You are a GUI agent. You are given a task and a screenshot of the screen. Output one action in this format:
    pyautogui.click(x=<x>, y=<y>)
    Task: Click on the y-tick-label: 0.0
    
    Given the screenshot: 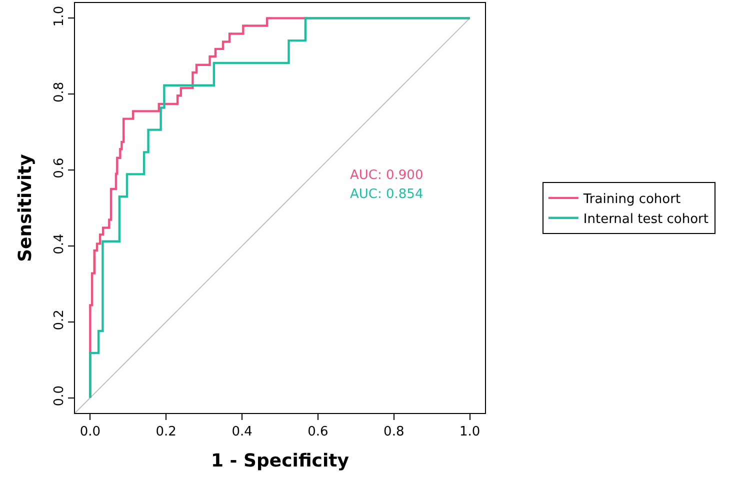 What is the action you would take?
    pyautogui.click(x=59, y=396)
    